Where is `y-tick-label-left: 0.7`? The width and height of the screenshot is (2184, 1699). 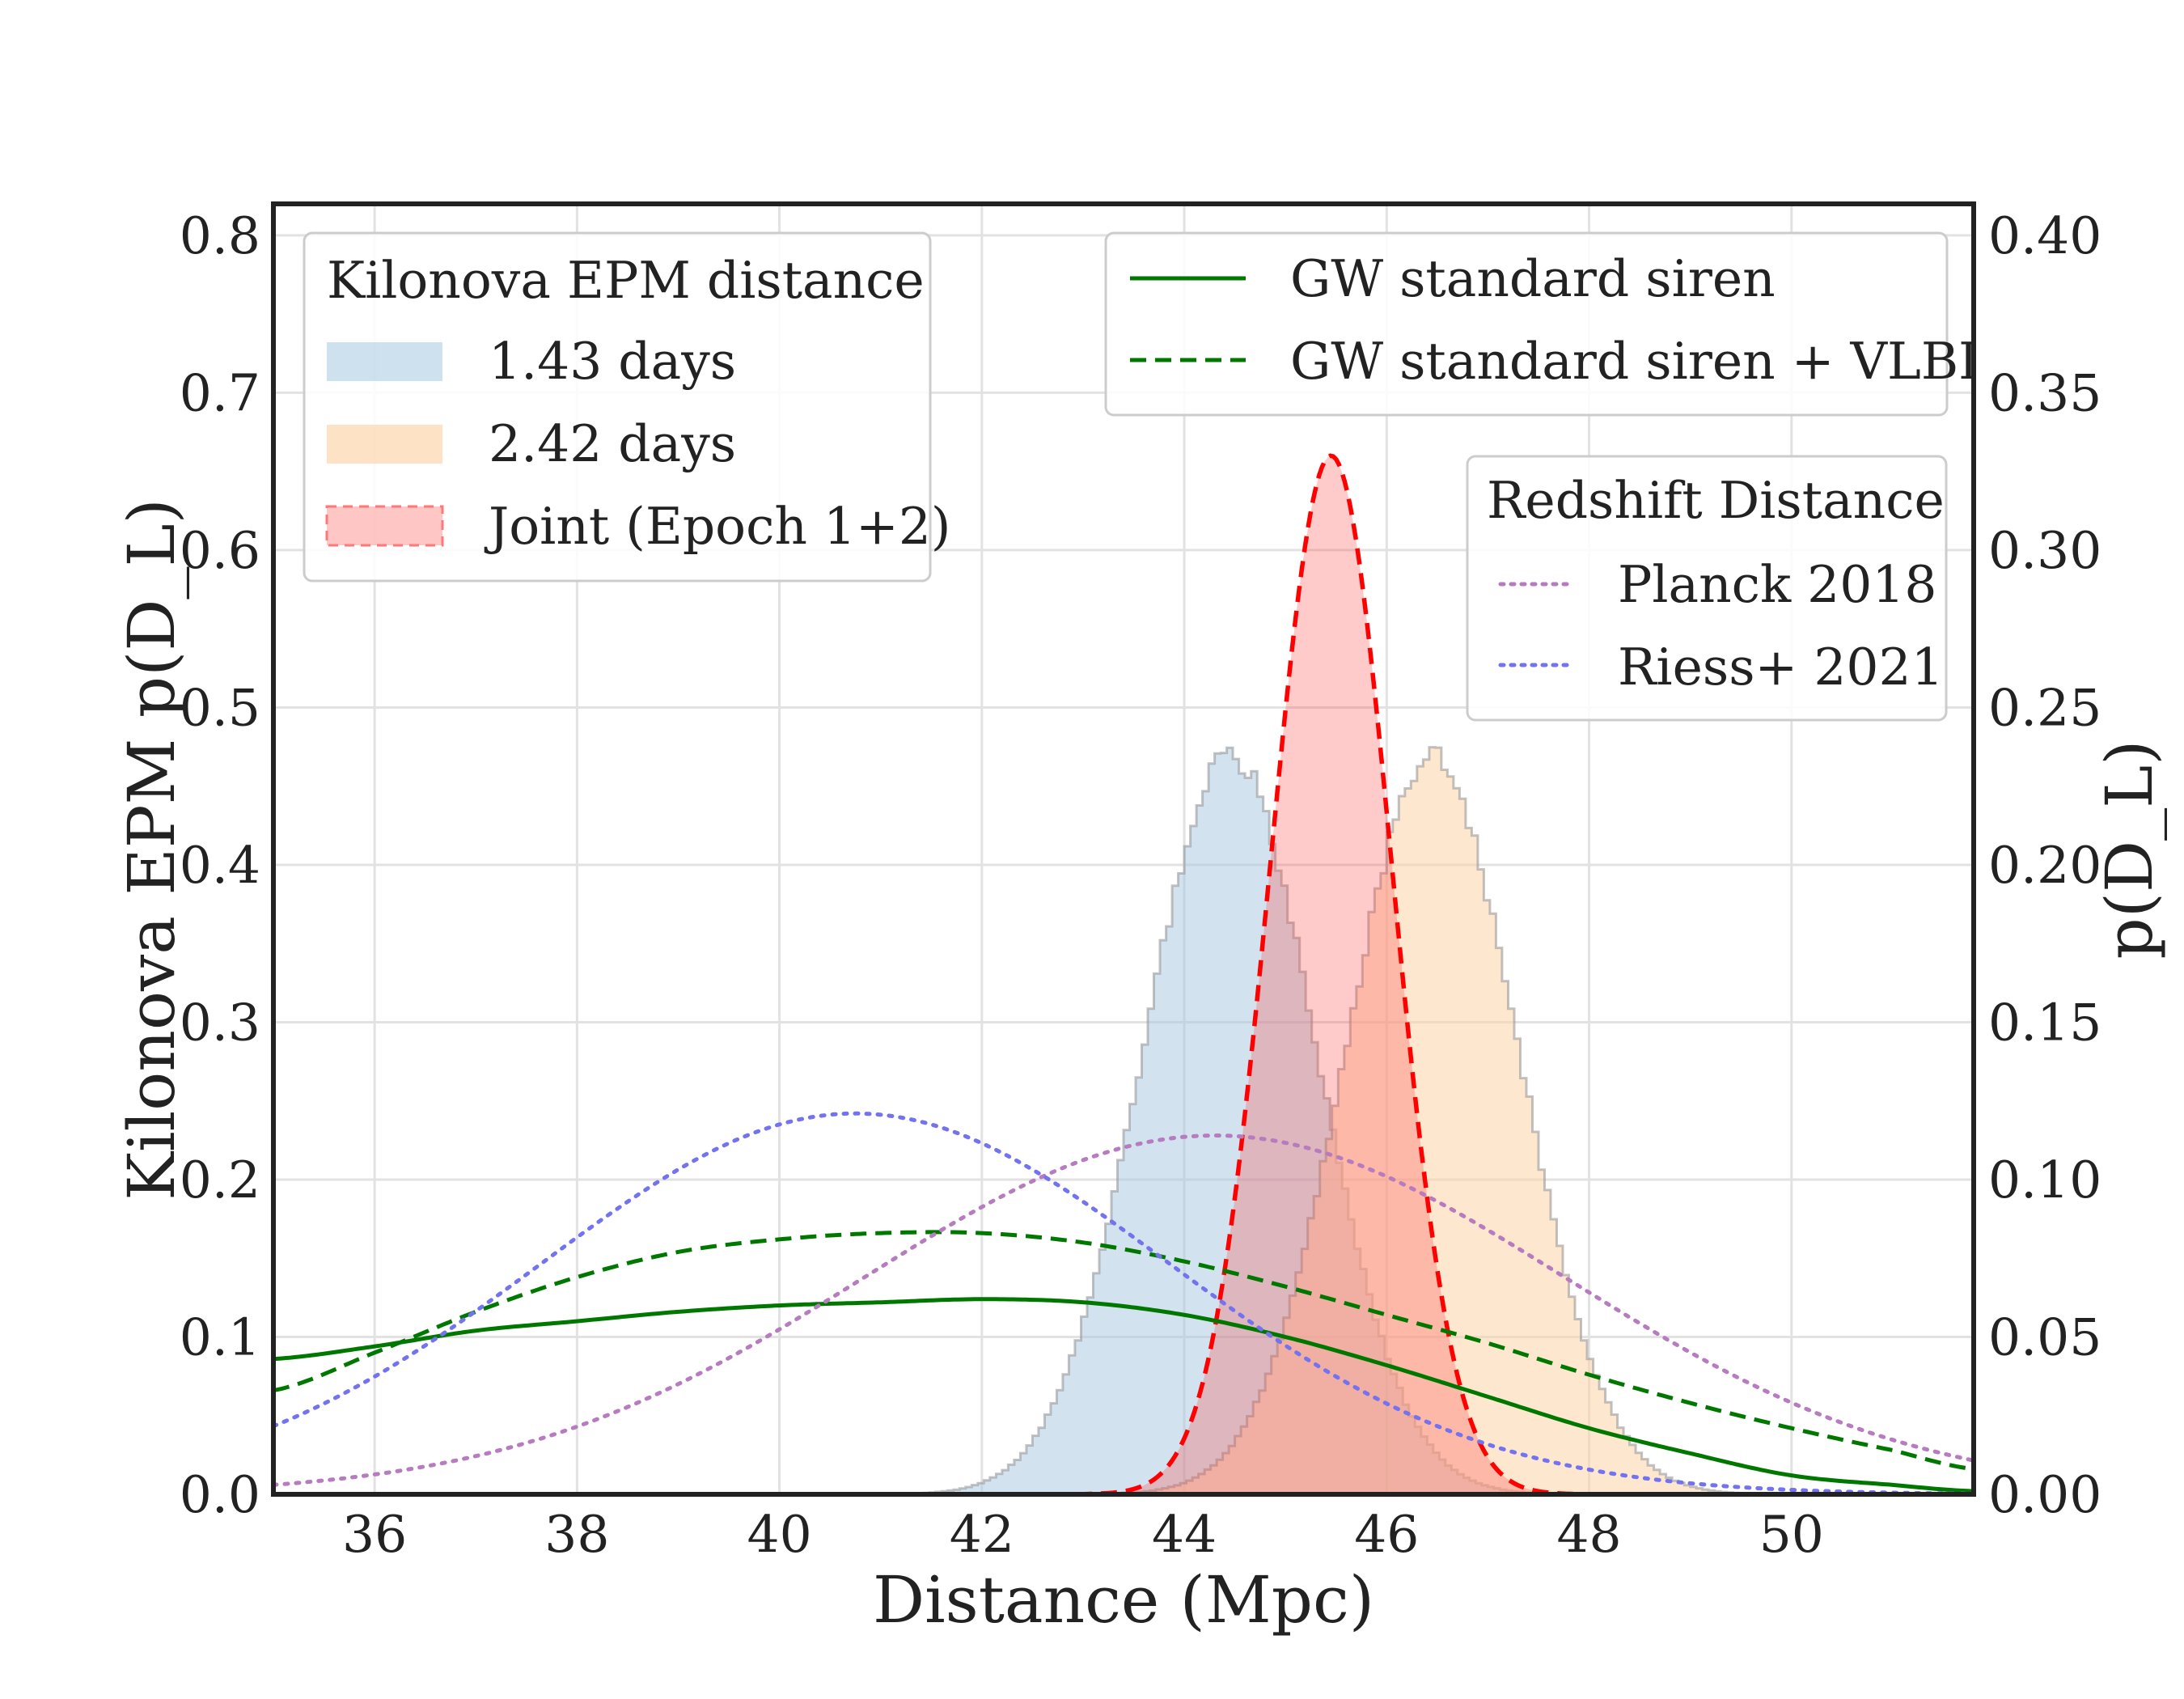
y-tick-label-left: 0.7 is located at coordinates (220, 392).